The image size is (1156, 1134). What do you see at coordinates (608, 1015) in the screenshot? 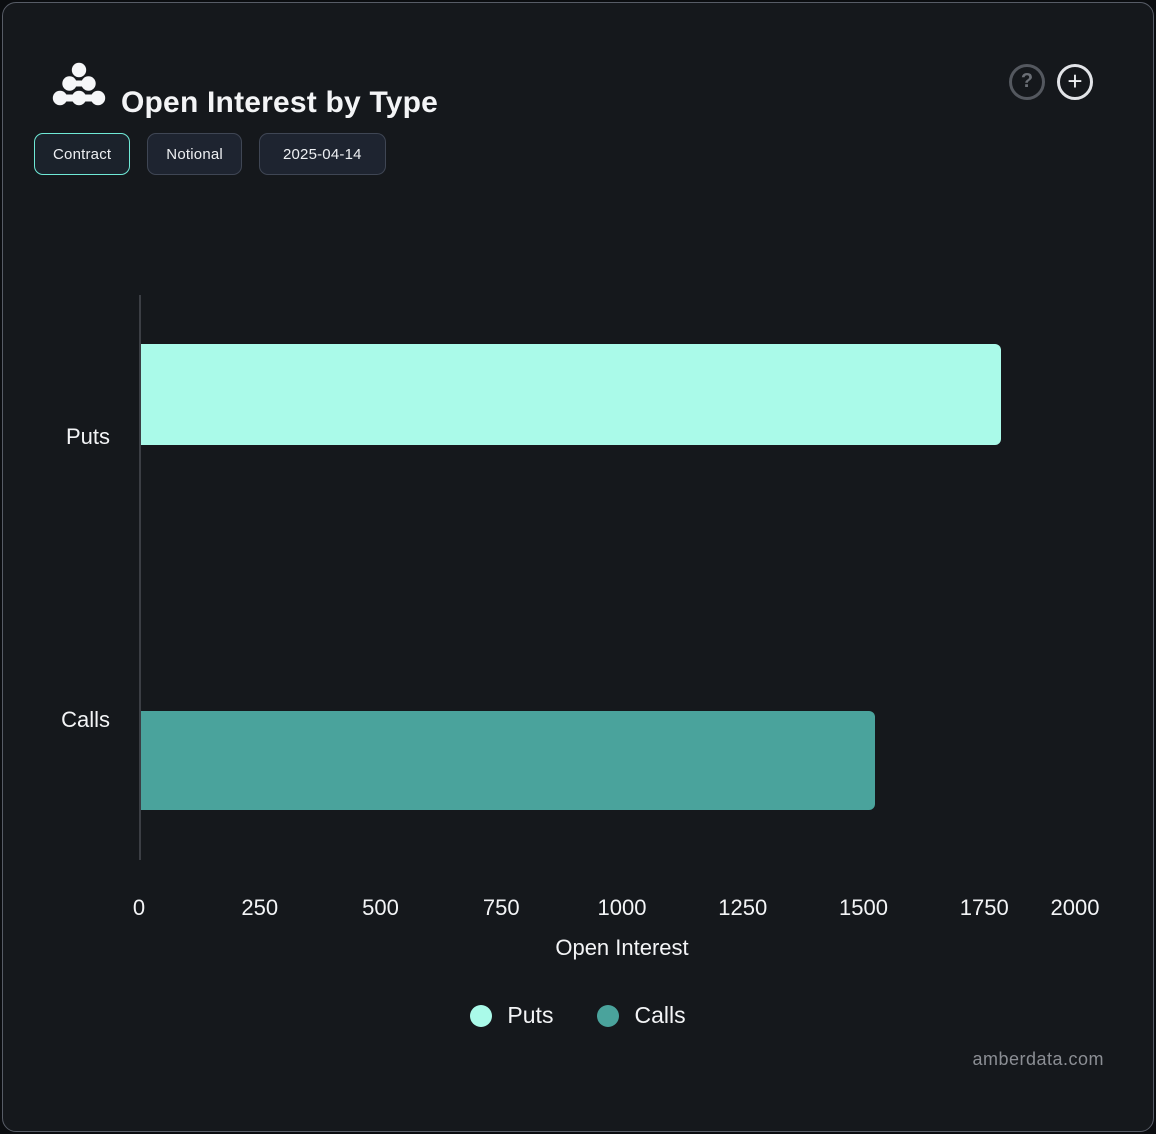
I see `legend-dot-calls` at bounding box center [608, 1015].